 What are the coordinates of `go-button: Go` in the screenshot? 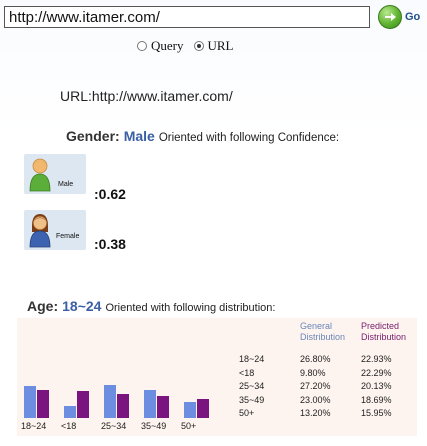 It's located at (399, 17).